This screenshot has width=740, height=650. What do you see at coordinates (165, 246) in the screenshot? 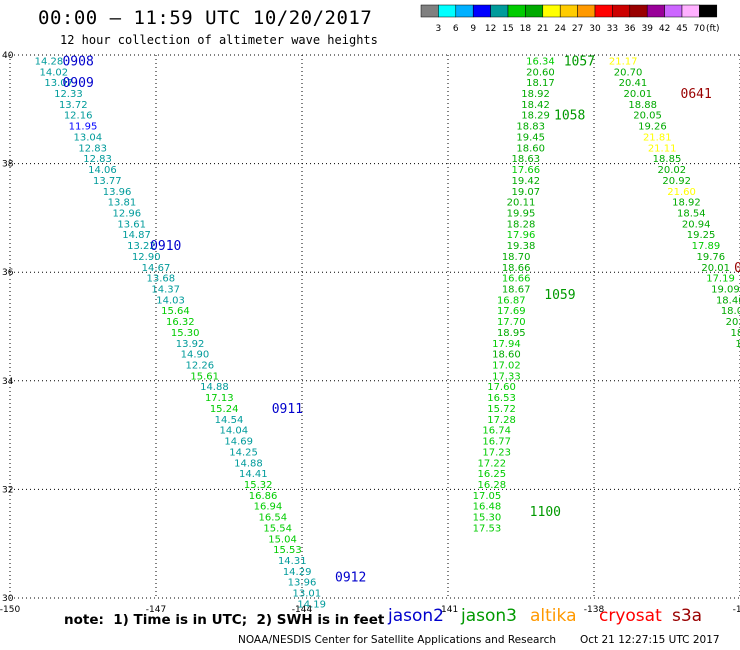
I see `time-label: 0910` at bounding box center [165, 246].